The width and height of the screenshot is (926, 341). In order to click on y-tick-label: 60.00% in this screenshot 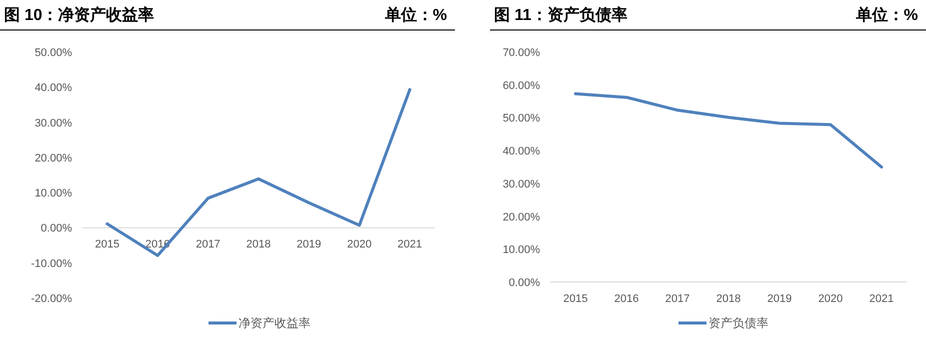, I will do `click(521, 86)`.